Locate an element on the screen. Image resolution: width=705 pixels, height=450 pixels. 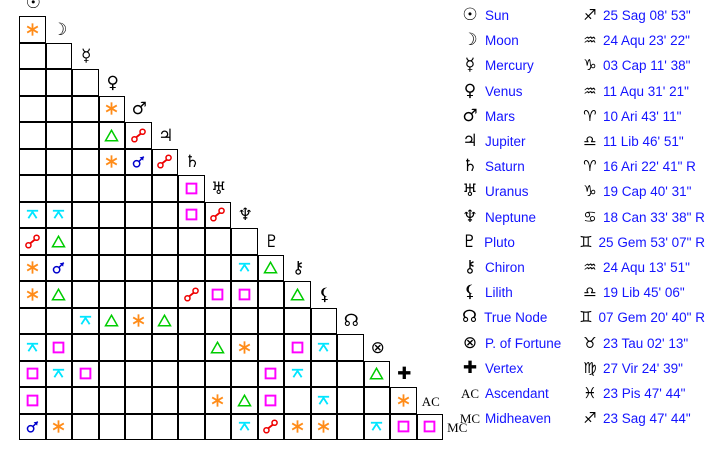
aspect-cell-chiron-sun is located at coordinates (32, 267).